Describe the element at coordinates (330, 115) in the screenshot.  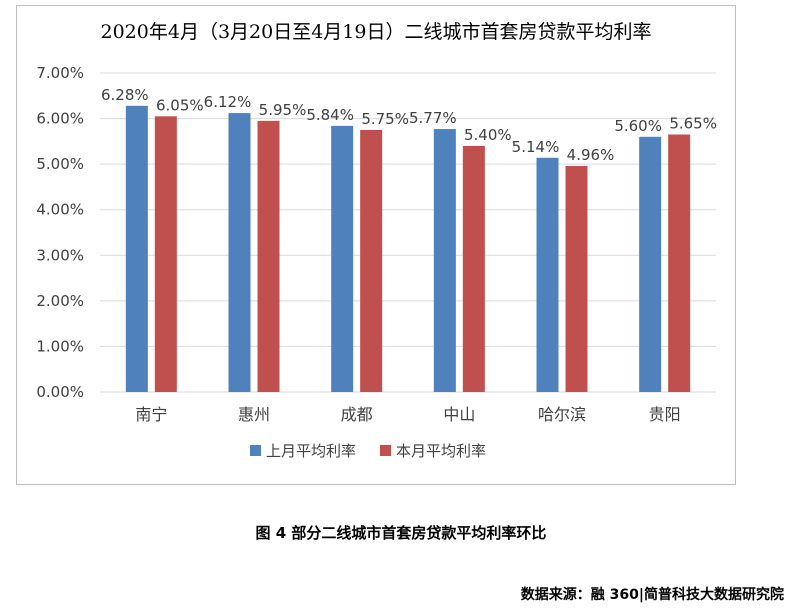
I see `data-label: 5.84%` at that location.